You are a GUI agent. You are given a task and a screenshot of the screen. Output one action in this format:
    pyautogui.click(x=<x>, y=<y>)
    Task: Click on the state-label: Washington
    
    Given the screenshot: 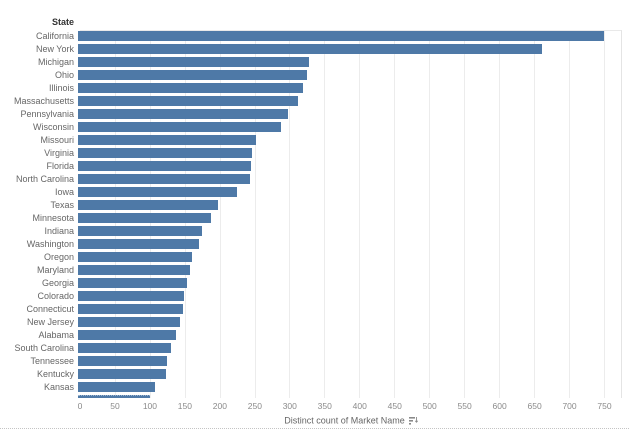 What is the action you would take?
    pyautogui.click(x=50, y=244)
    